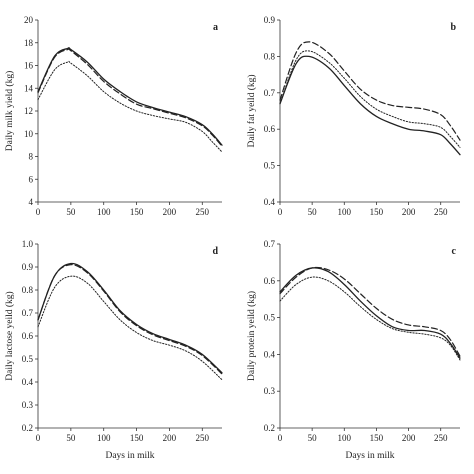 Image resolution: width=474 pixels, height=474 pixels. Describe the element at coordinates (251, 110) in the screenshot. I see `y-axis-label: Daily fat yeild (kg)` at that location.